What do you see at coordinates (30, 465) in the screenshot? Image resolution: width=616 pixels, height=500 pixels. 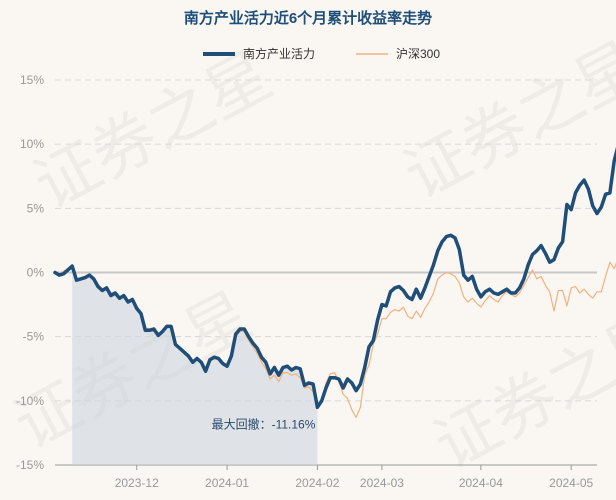 I see `y-tick-label: -15%` at bounding box center [30, 465].